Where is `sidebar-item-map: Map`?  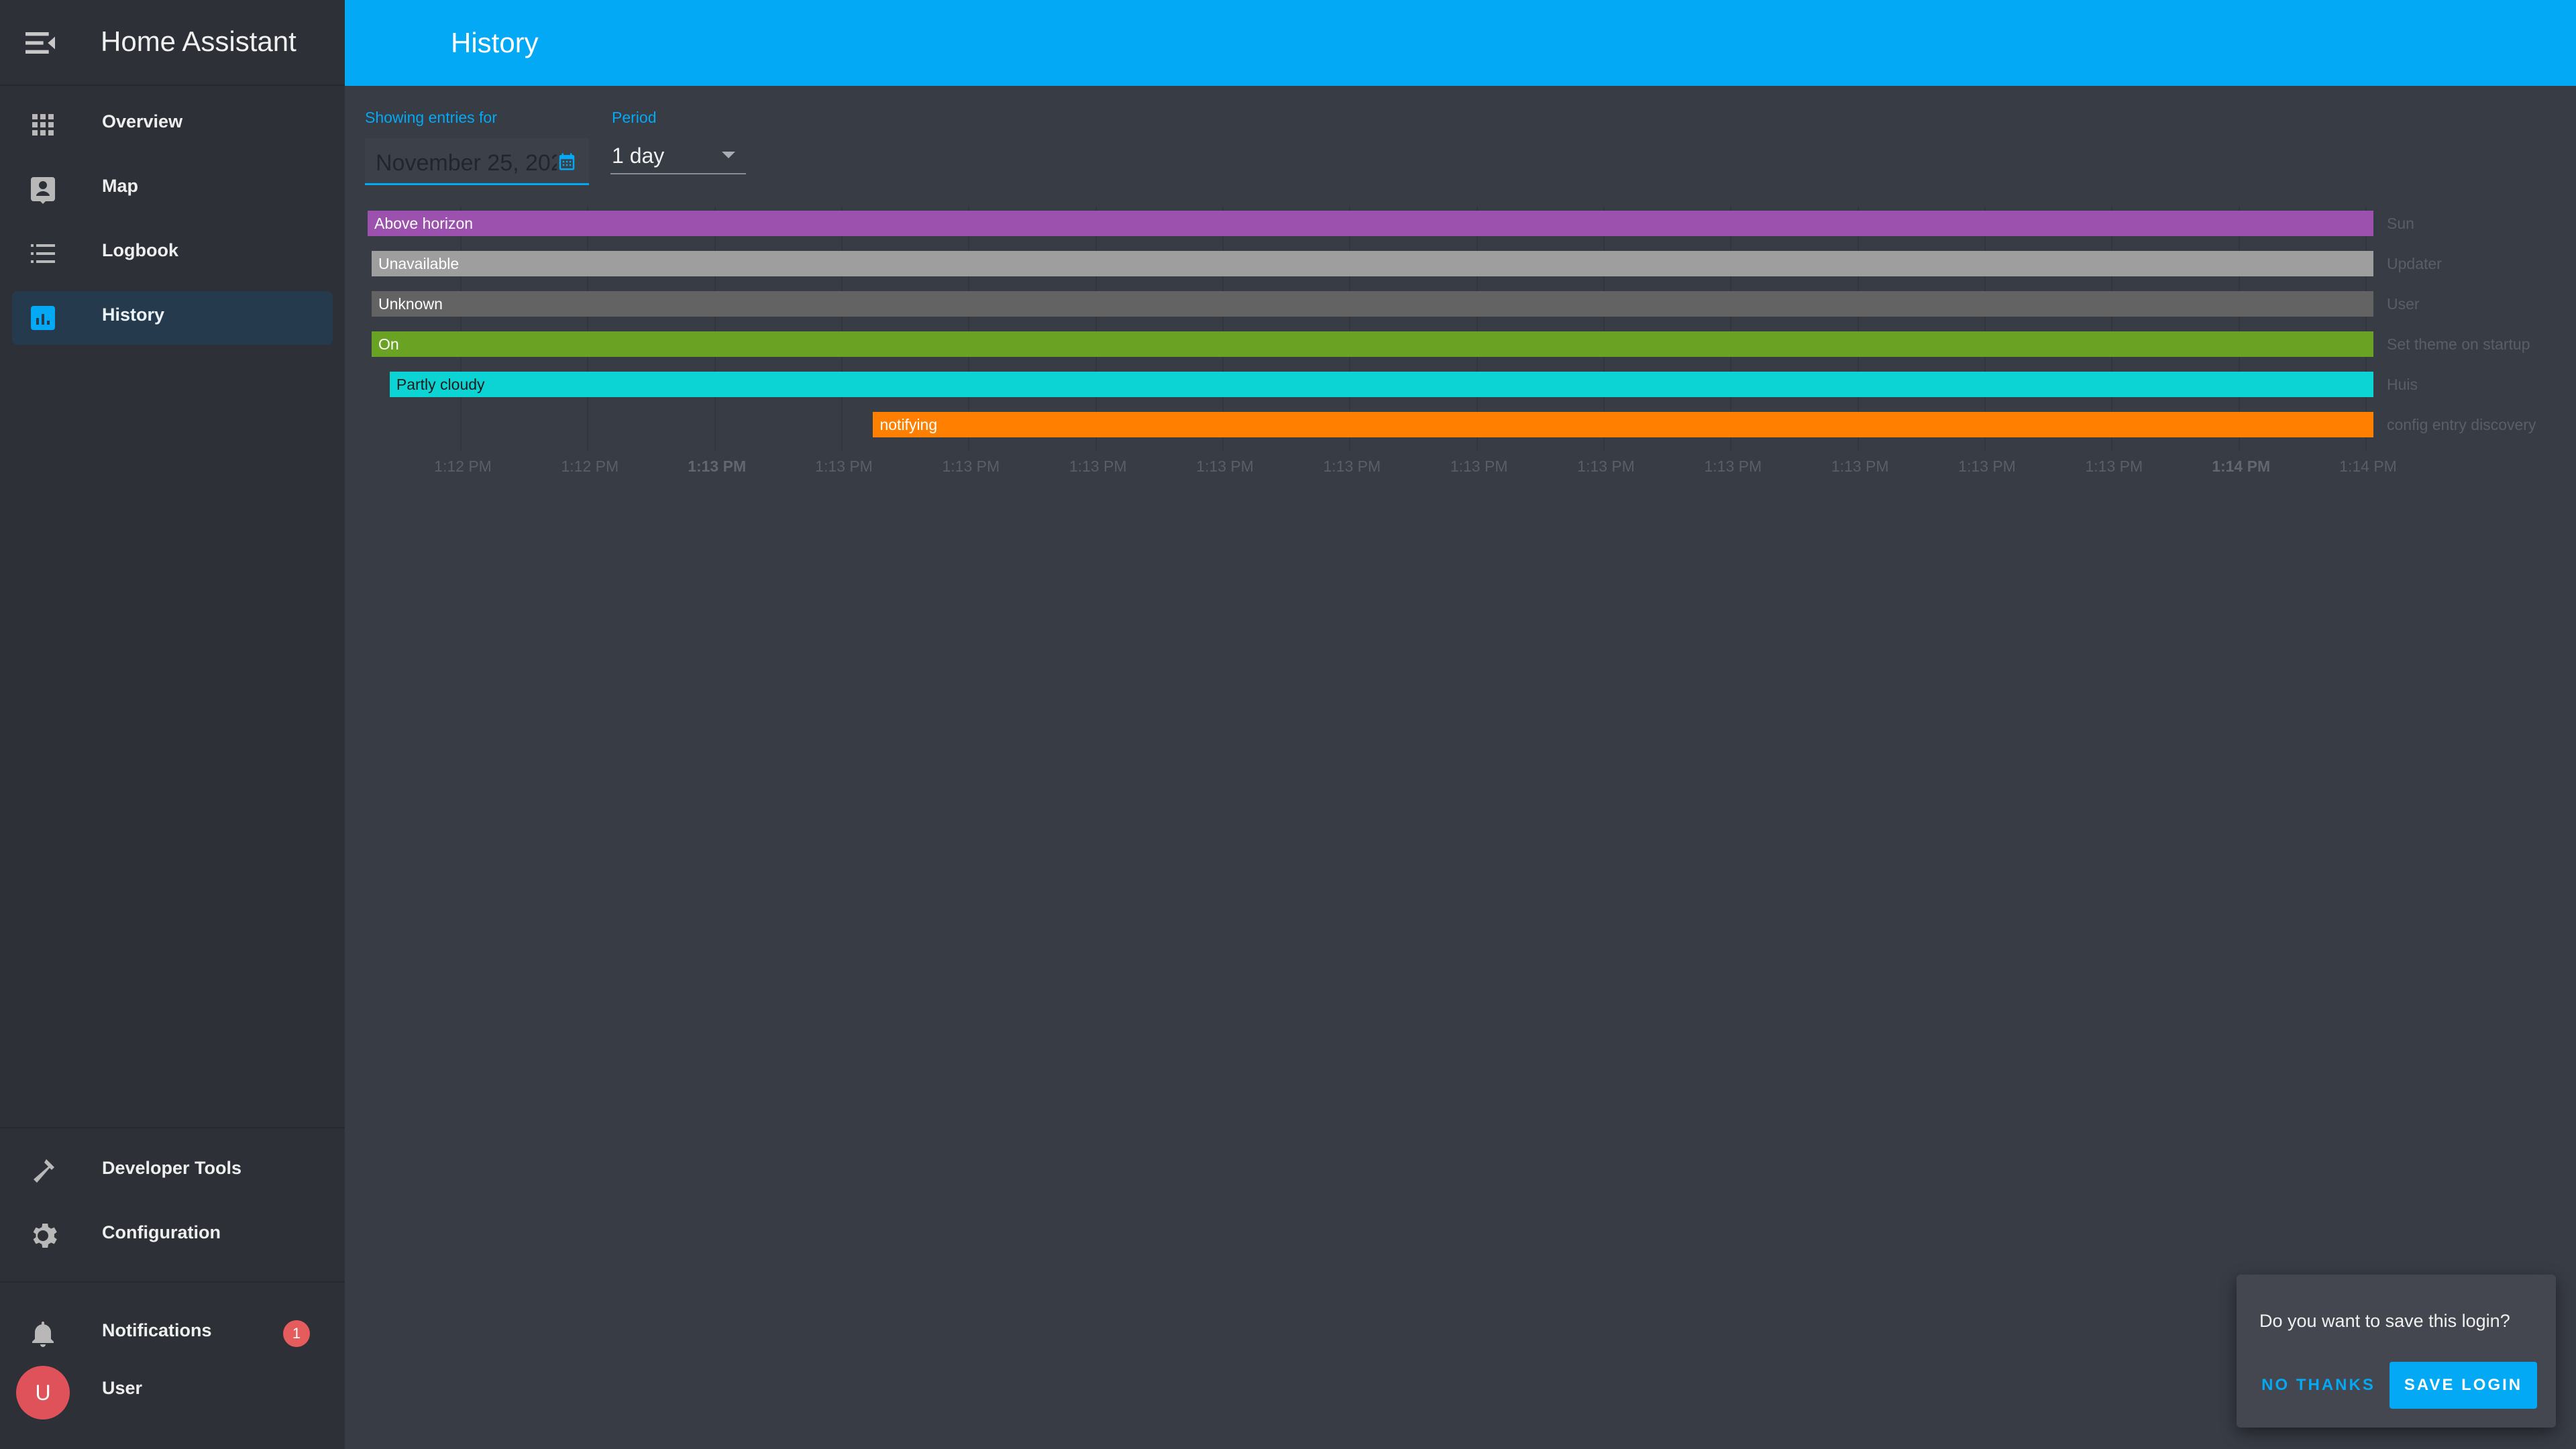 sidebar-item-map: Map is located at coordinates (172, 189).